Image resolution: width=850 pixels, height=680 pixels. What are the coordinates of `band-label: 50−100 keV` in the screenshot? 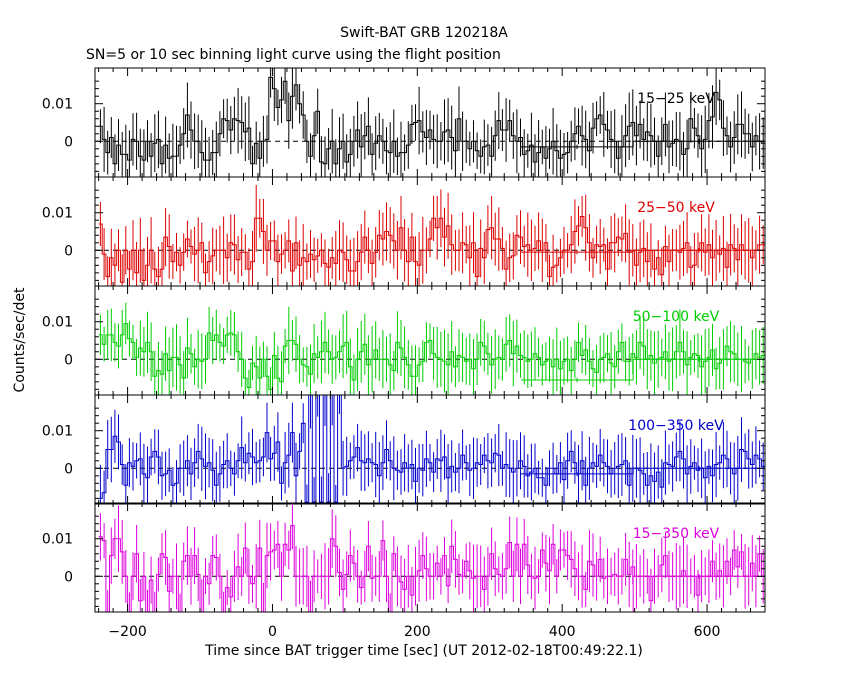 It's located at (676, 317).